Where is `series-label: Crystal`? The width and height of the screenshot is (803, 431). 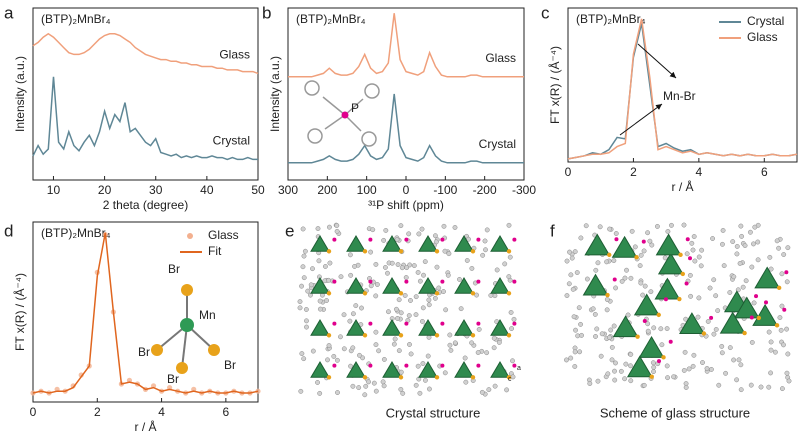 series-label: Crystal is located at coordinates (231, 141).